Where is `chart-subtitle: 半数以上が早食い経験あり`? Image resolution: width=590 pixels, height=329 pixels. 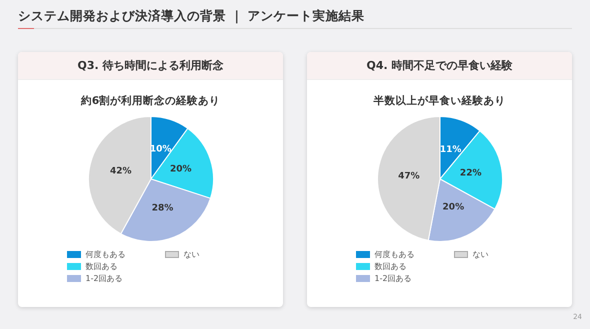
chart-subtitle: 半数以上が早食い経験あり is located at coordinates (439, 101).